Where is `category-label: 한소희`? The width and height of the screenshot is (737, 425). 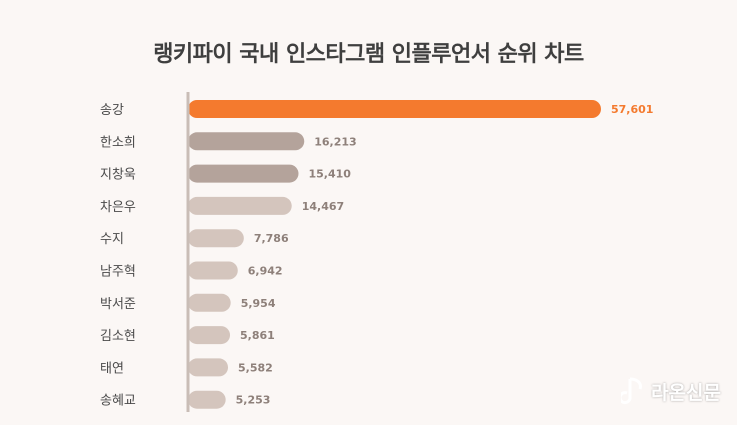
category-label: 한소희 is located at coordinates (118, 142).